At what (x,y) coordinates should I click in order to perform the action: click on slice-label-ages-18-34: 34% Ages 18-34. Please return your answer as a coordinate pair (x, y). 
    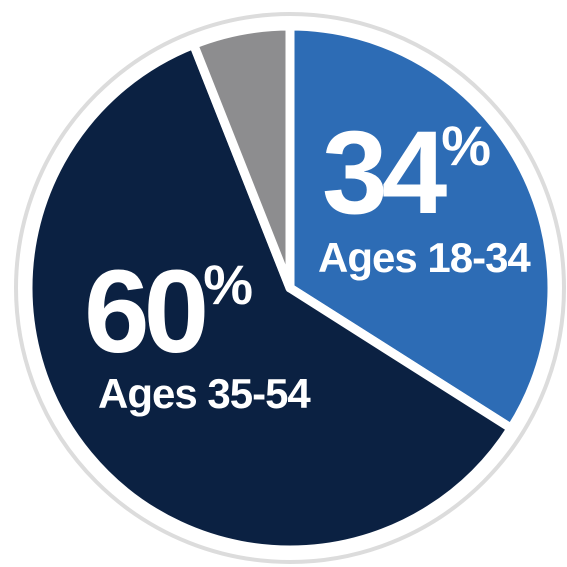
    Looking at the image, I should click on (425, 194).